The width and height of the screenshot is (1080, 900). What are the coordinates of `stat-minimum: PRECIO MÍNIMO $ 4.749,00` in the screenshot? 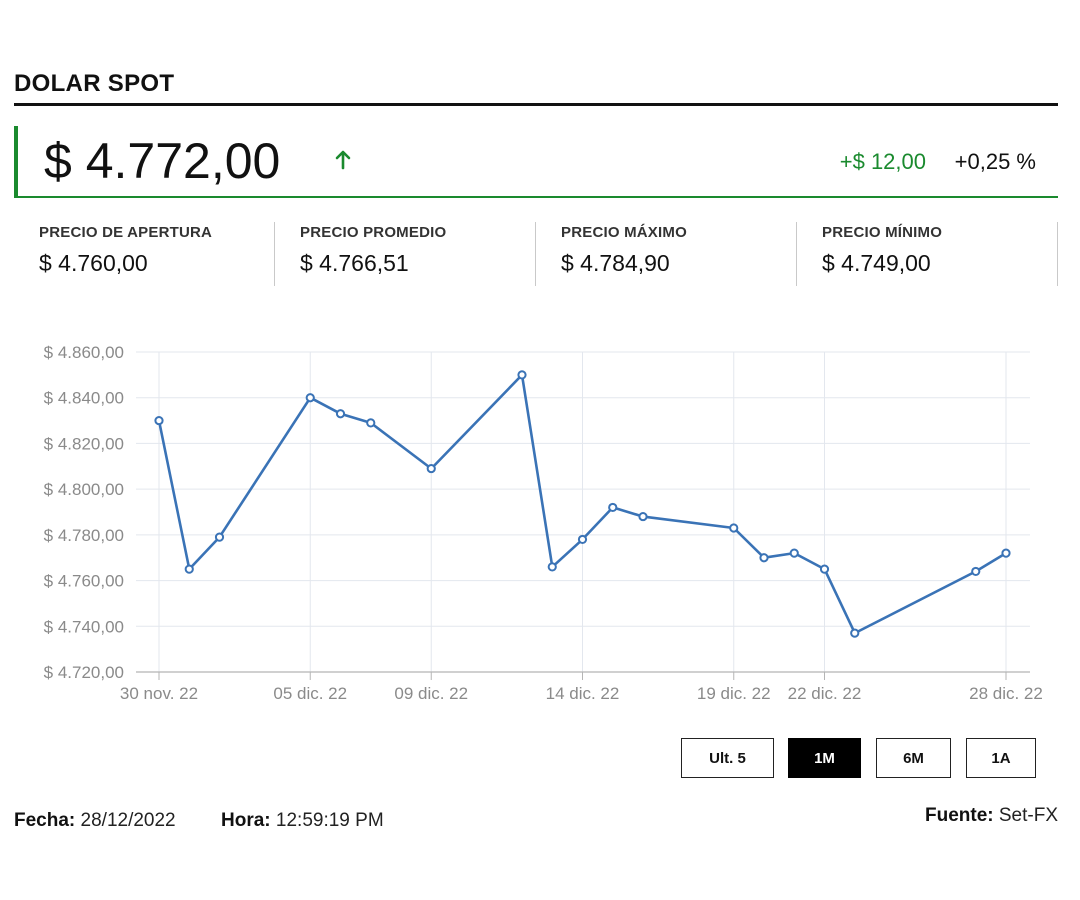 It's located at (927, 254).